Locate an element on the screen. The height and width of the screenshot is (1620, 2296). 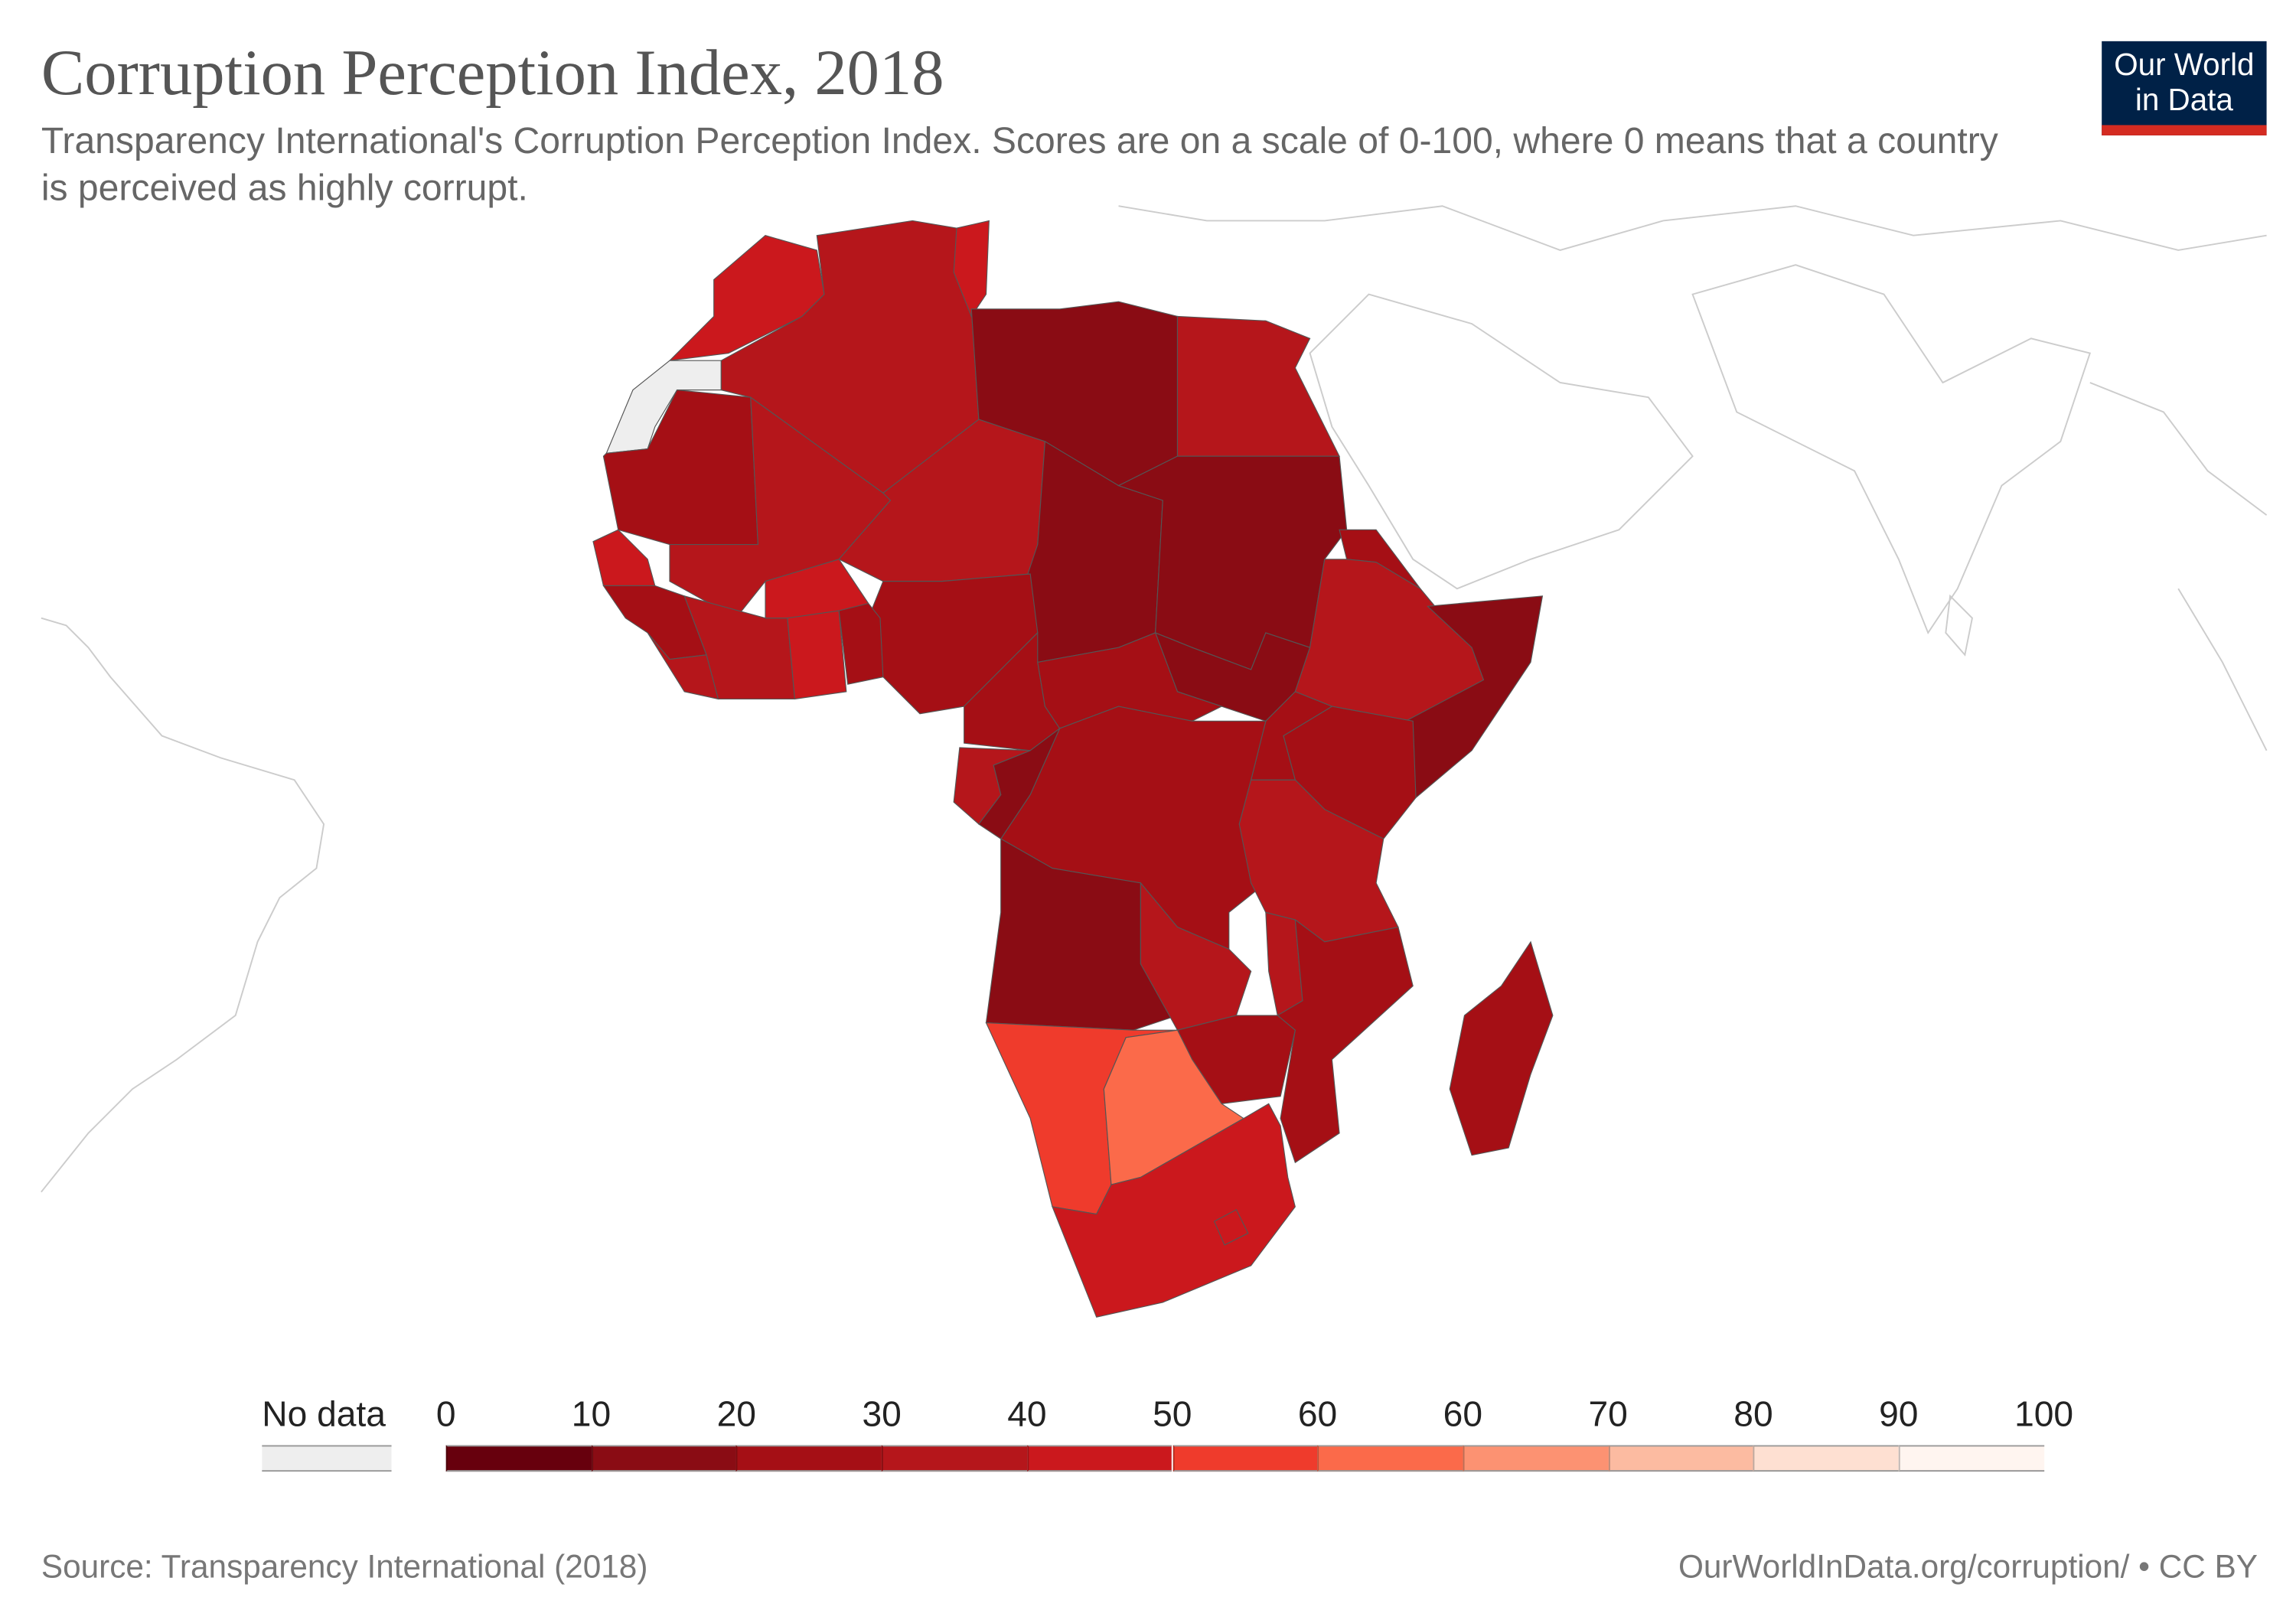
logo-line-2: in Data is located at coordinates (2184, 100).